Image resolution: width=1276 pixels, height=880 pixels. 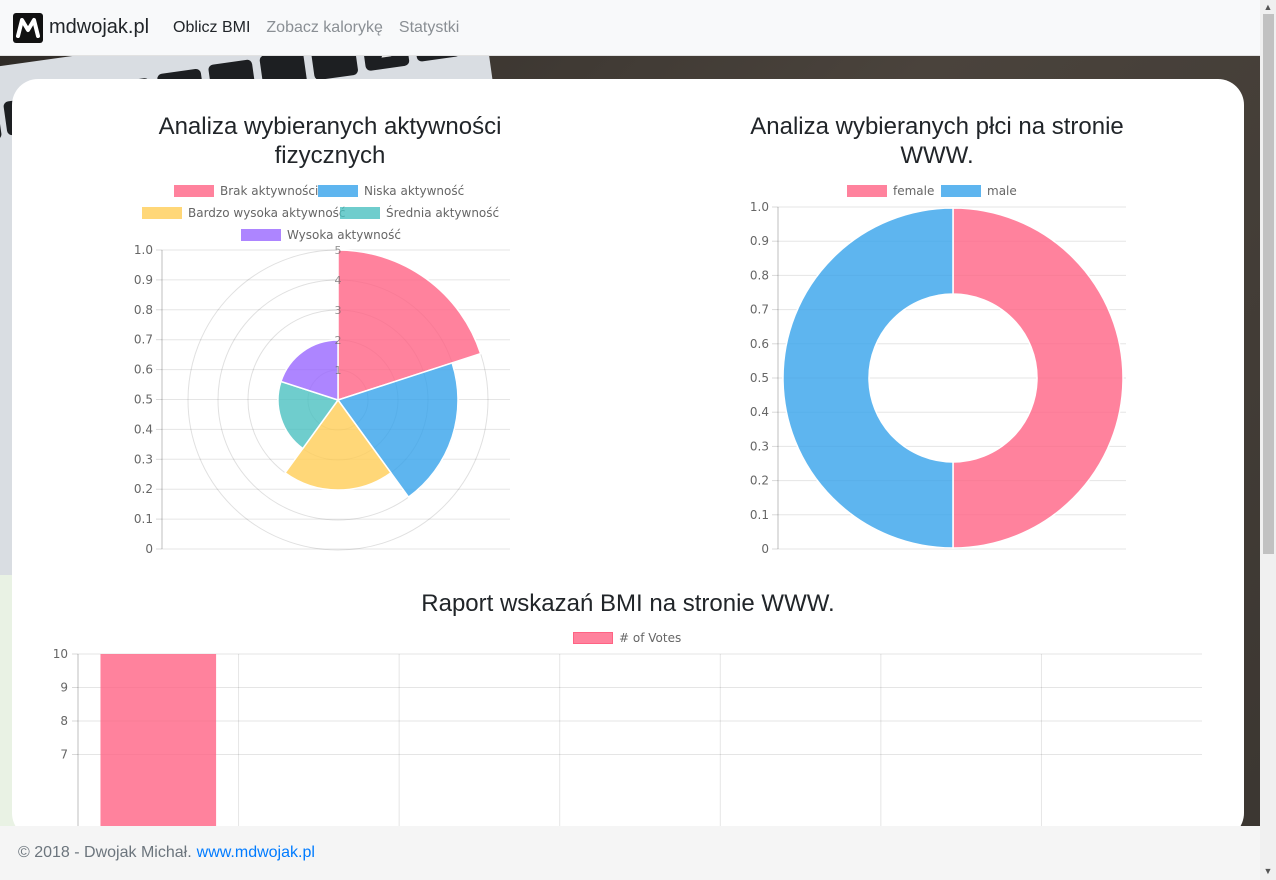 I want to click on nav-link-oblicz-bmi: Oblicz BMI, so click(x=212, y=27).